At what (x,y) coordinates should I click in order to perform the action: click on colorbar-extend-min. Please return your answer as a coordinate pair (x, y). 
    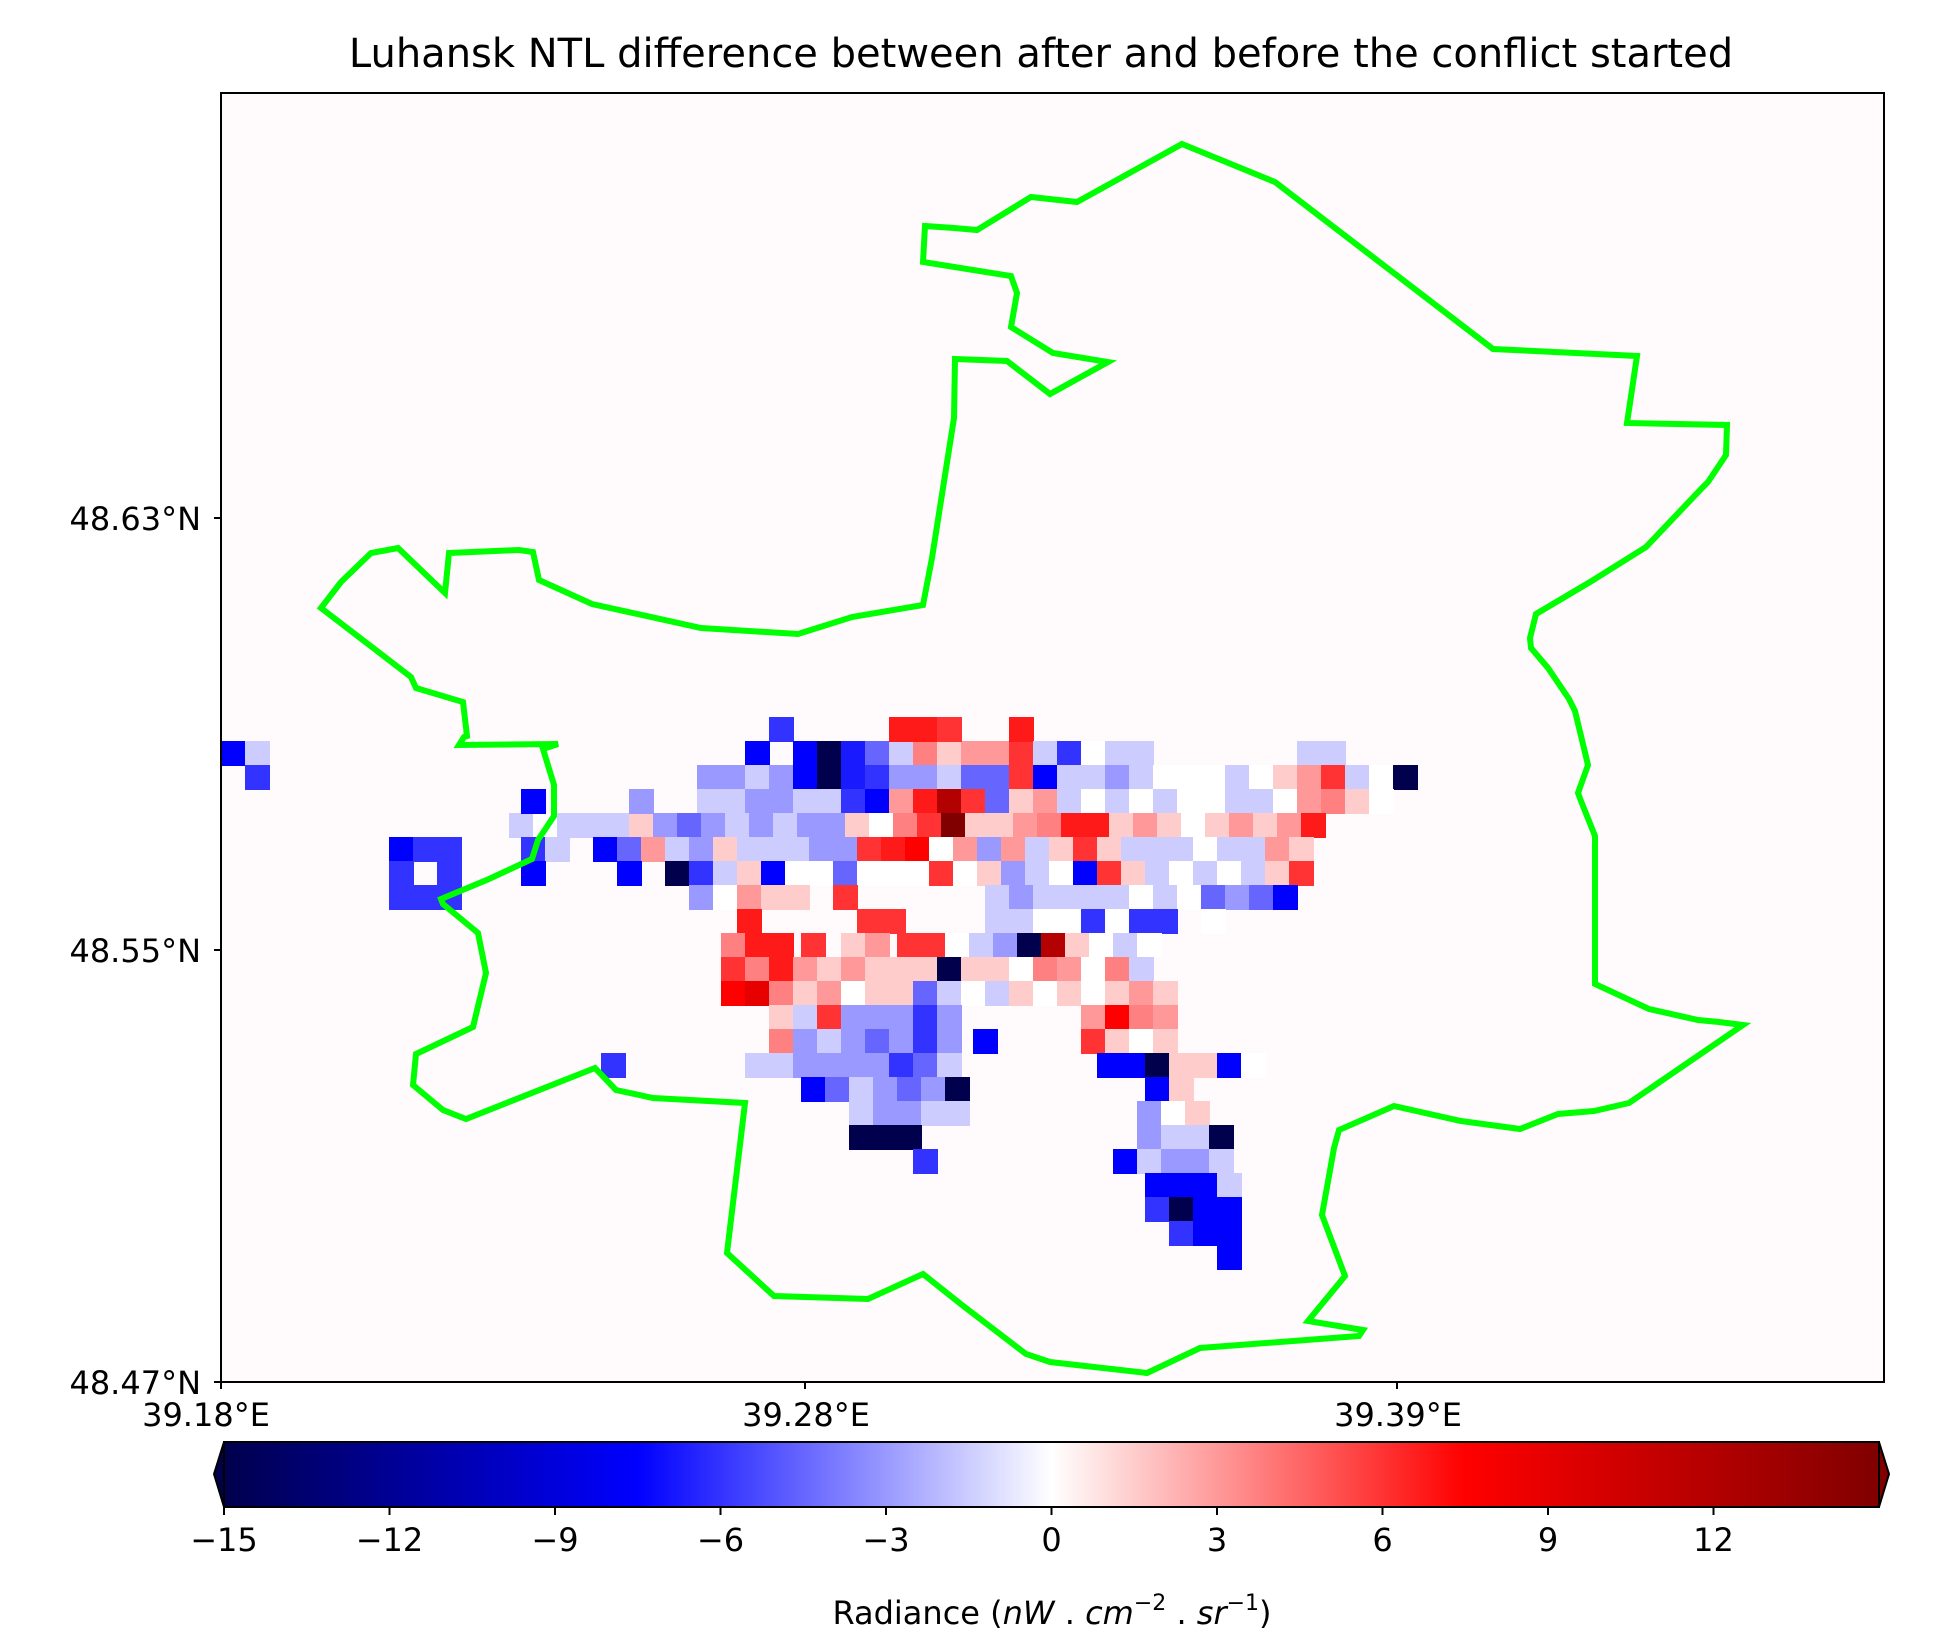
    Looking at the image, I should click on (218, 1474).